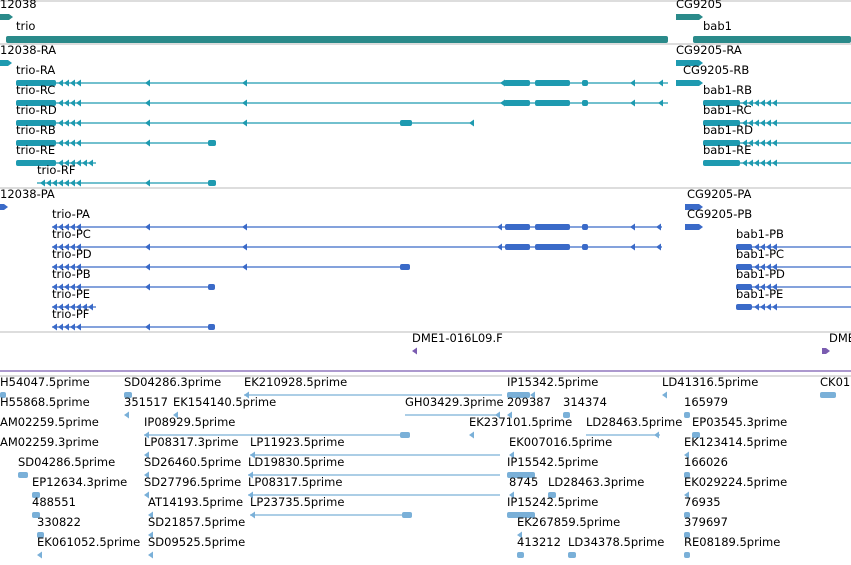 The height and width of the screenshot is (565, 851). What do you see at coordinates (146, 407) in the screenshot?
I see `feature-351517: 351517` at bounding box center [146, 407].